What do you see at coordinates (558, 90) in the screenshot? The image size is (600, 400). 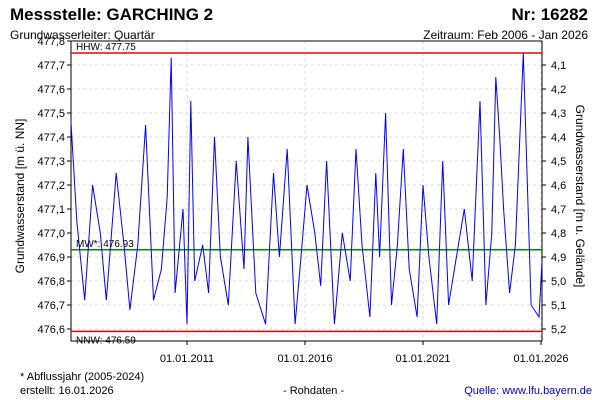 I see `y2-tick-label: 4,2` at bounding box center [558, 90].